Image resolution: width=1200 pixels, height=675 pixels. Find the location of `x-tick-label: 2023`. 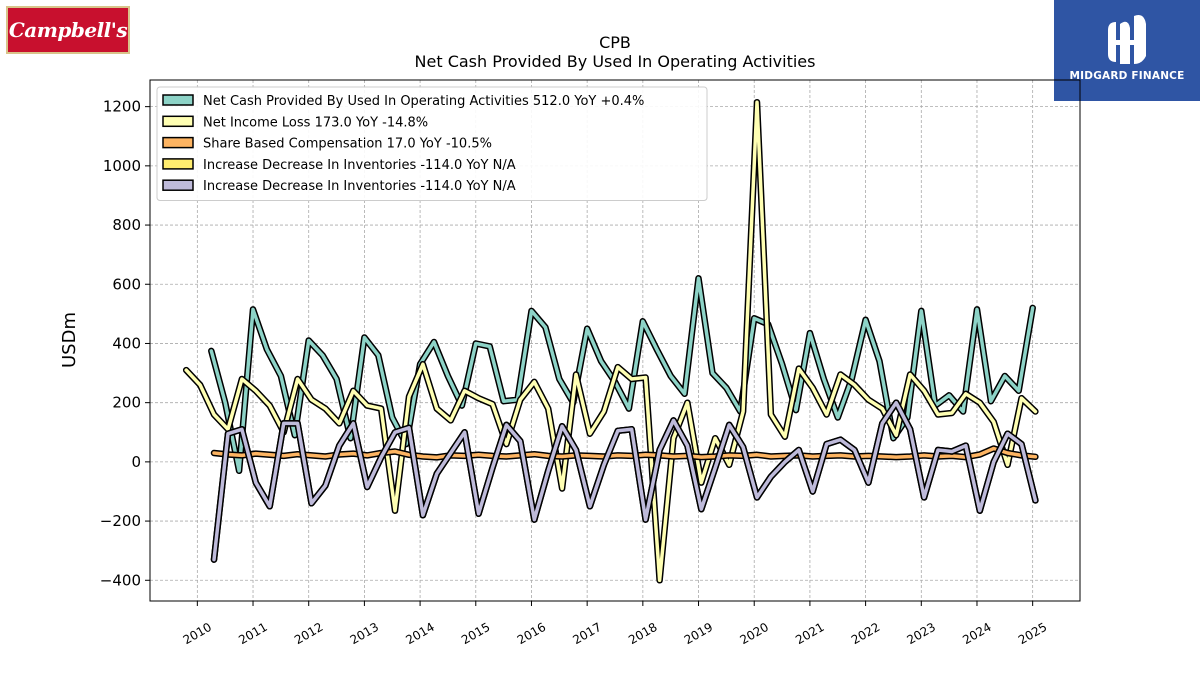

x-tick-label: 2023 is located at coordinates (921, 633).